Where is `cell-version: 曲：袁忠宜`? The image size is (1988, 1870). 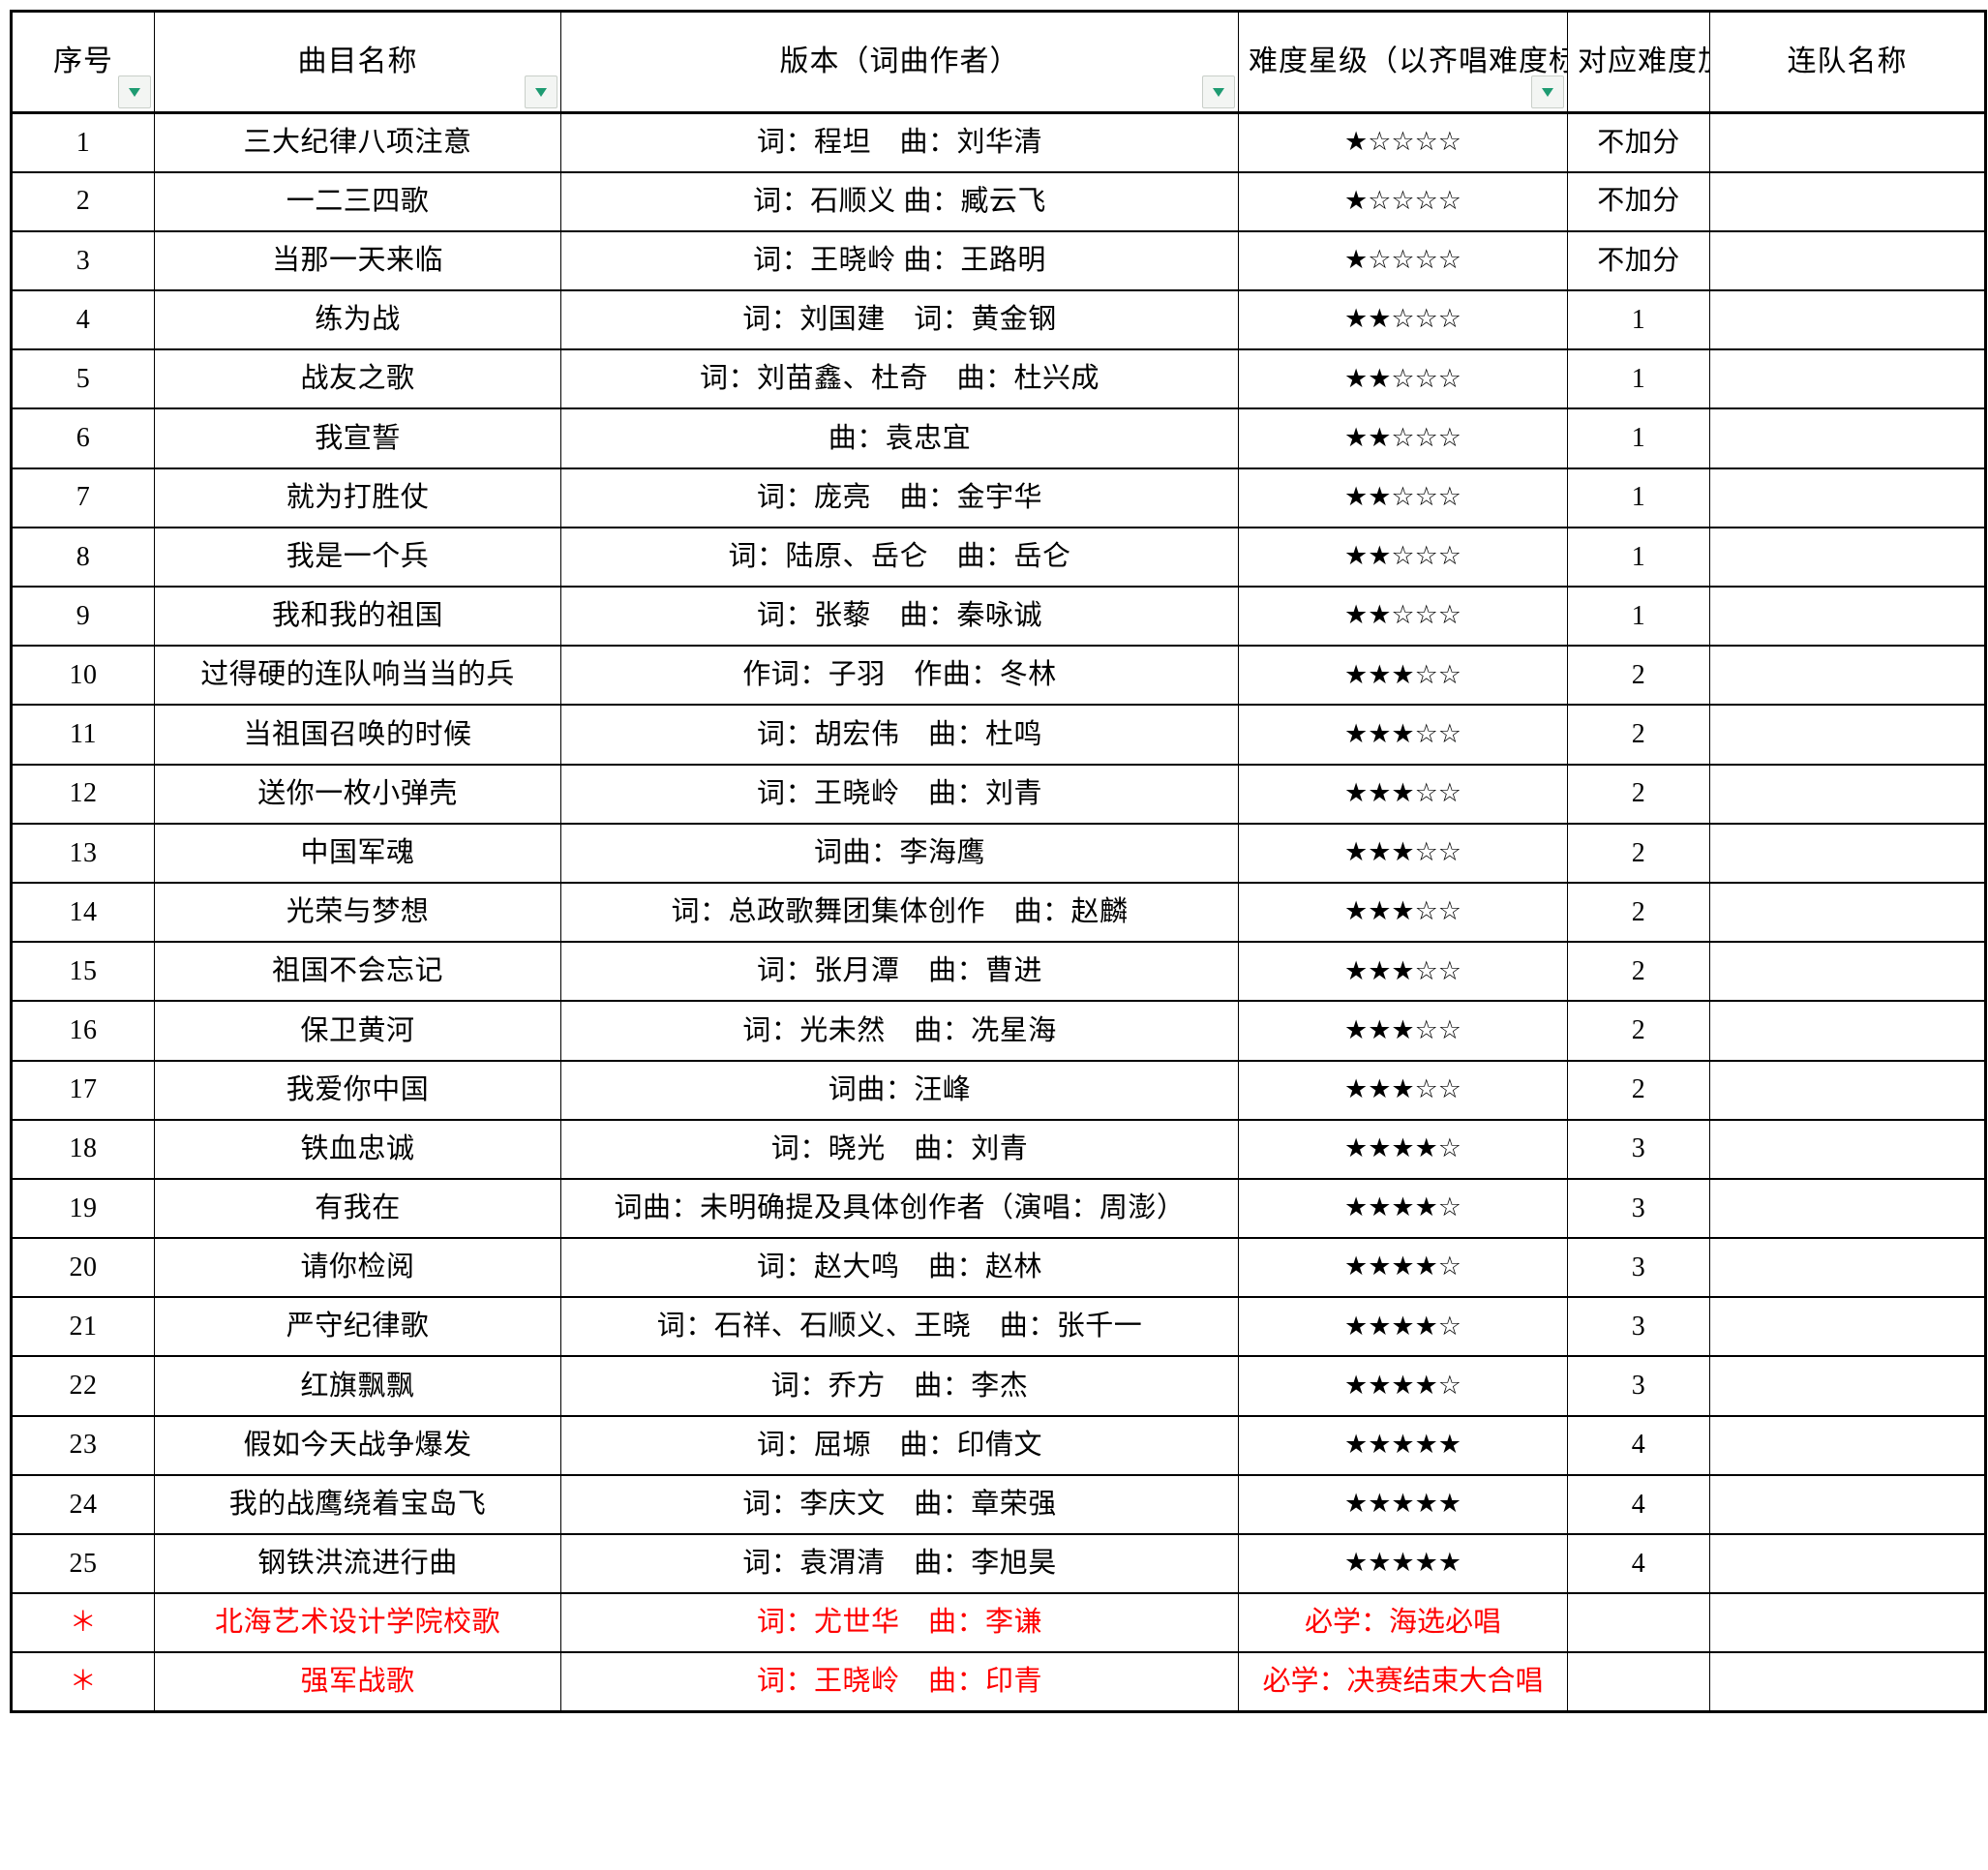 cell-version: 曲：袁忠宜 is located at coordinates (899, 438).